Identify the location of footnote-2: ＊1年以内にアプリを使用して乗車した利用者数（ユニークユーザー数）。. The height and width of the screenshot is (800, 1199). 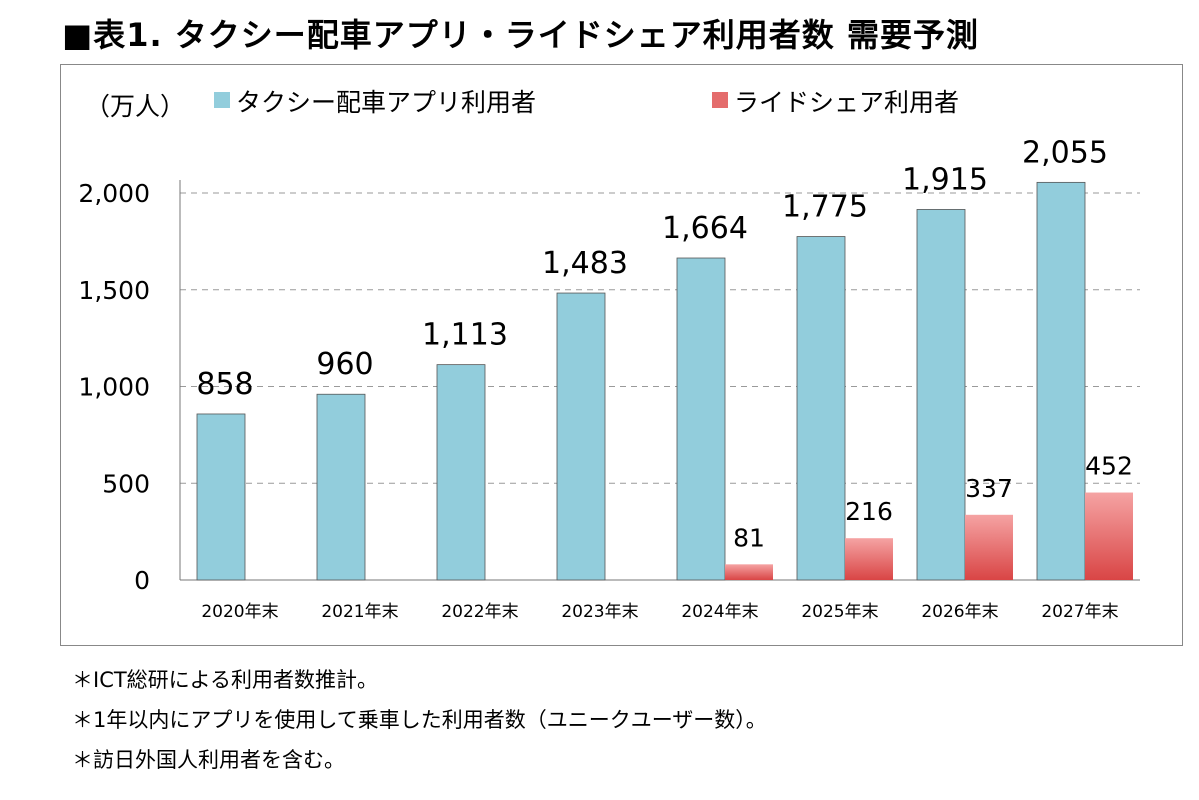
(419, 720).